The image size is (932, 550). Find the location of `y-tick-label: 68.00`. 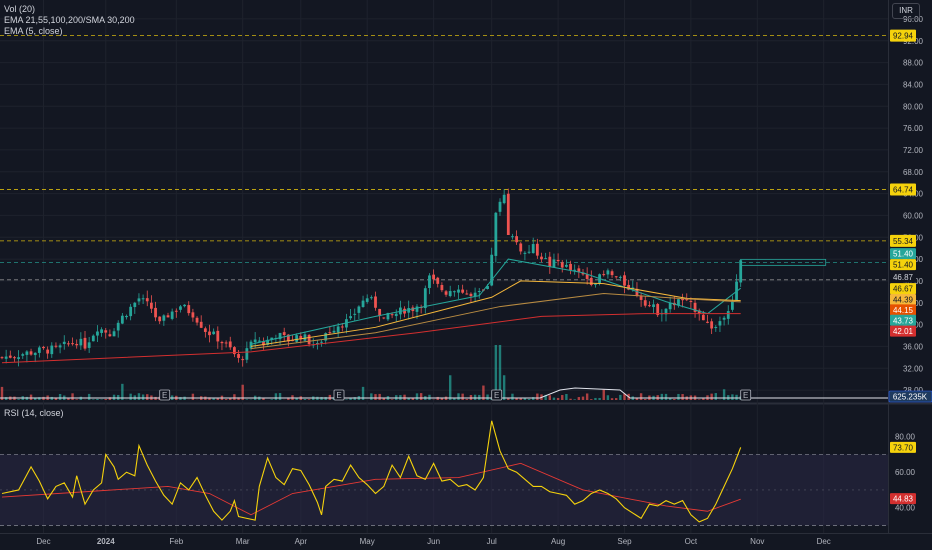

y-tick-label: 68.00 is located at coordinates (913, 172).